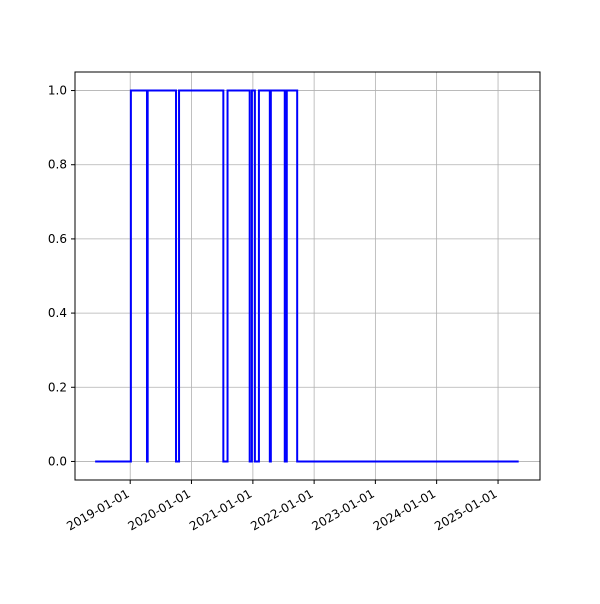 This screenshot has width=600, height=604. Describe the element at coordinates (404, 509) in the screenshot. I see `x-tick-label: 2024-01-01` at that location.